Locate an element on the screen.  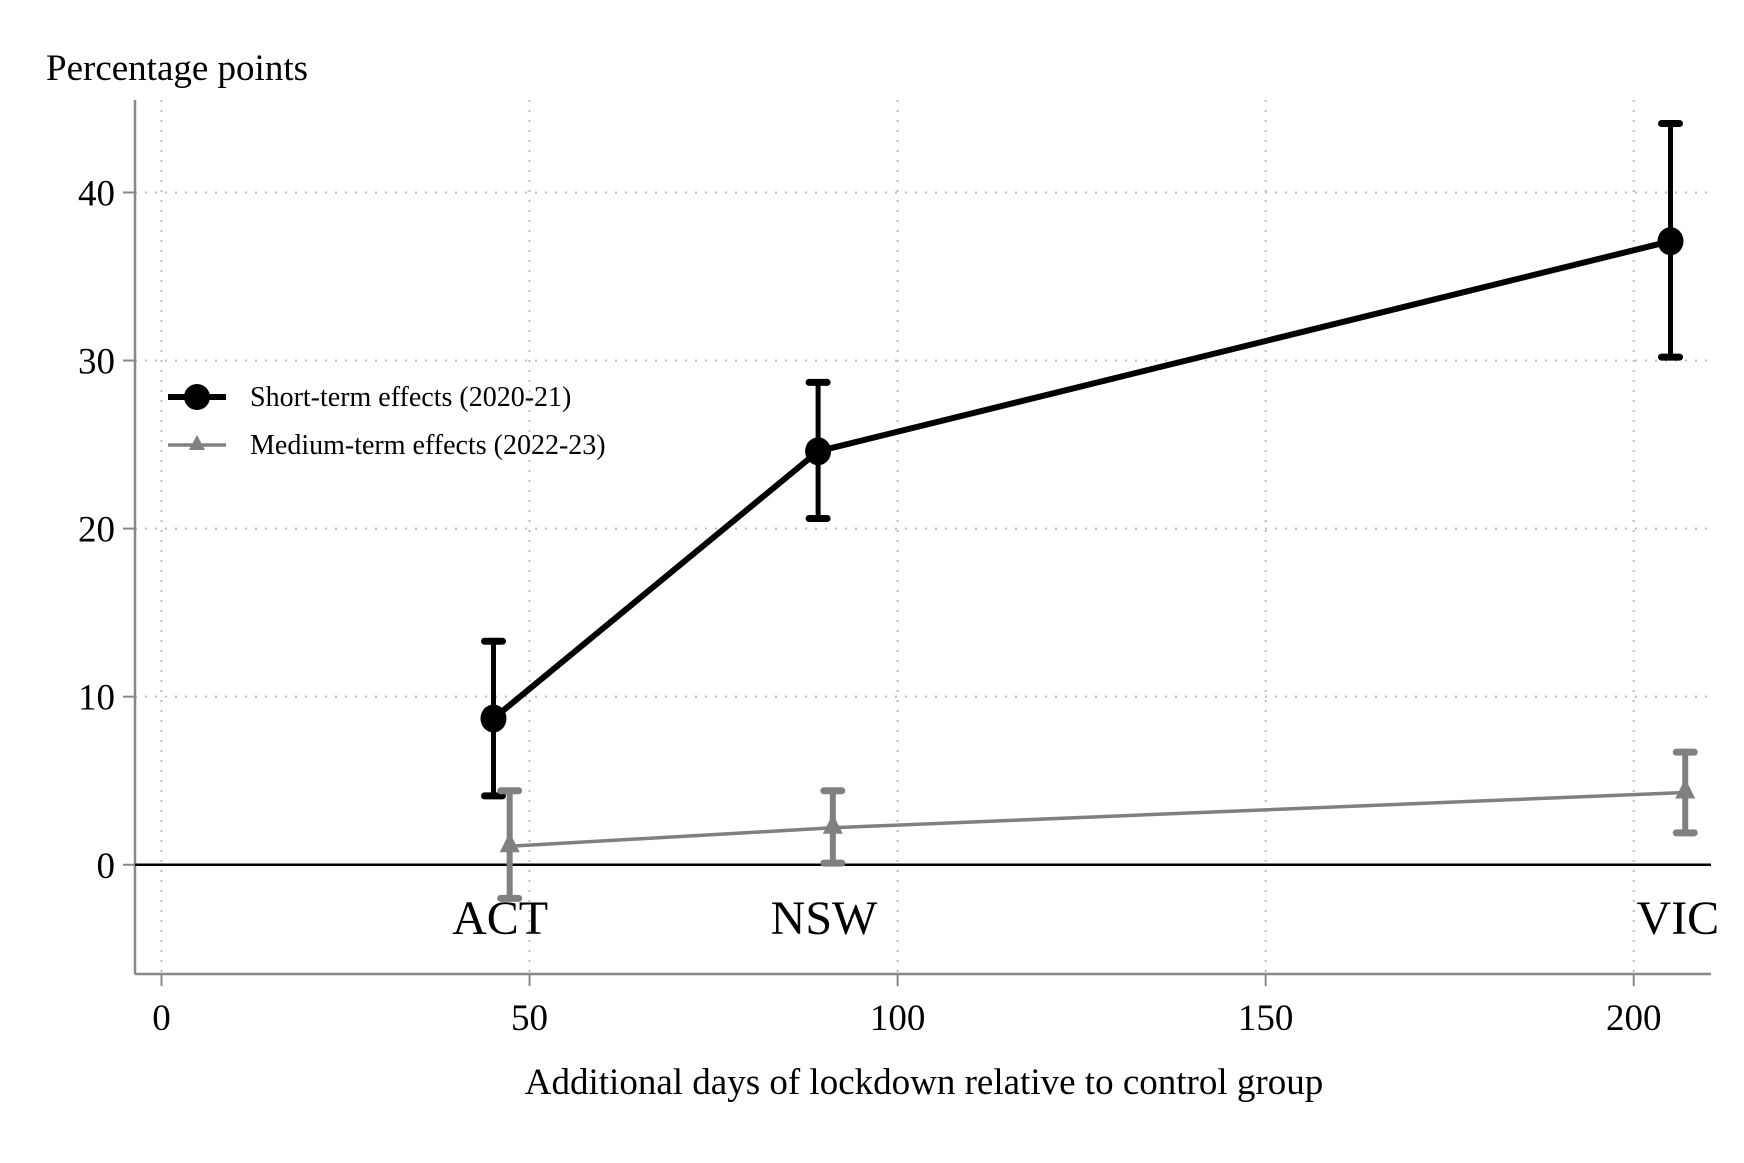
legend-label: Short-term effects (2020-21) is located at coordinates (410, 397).